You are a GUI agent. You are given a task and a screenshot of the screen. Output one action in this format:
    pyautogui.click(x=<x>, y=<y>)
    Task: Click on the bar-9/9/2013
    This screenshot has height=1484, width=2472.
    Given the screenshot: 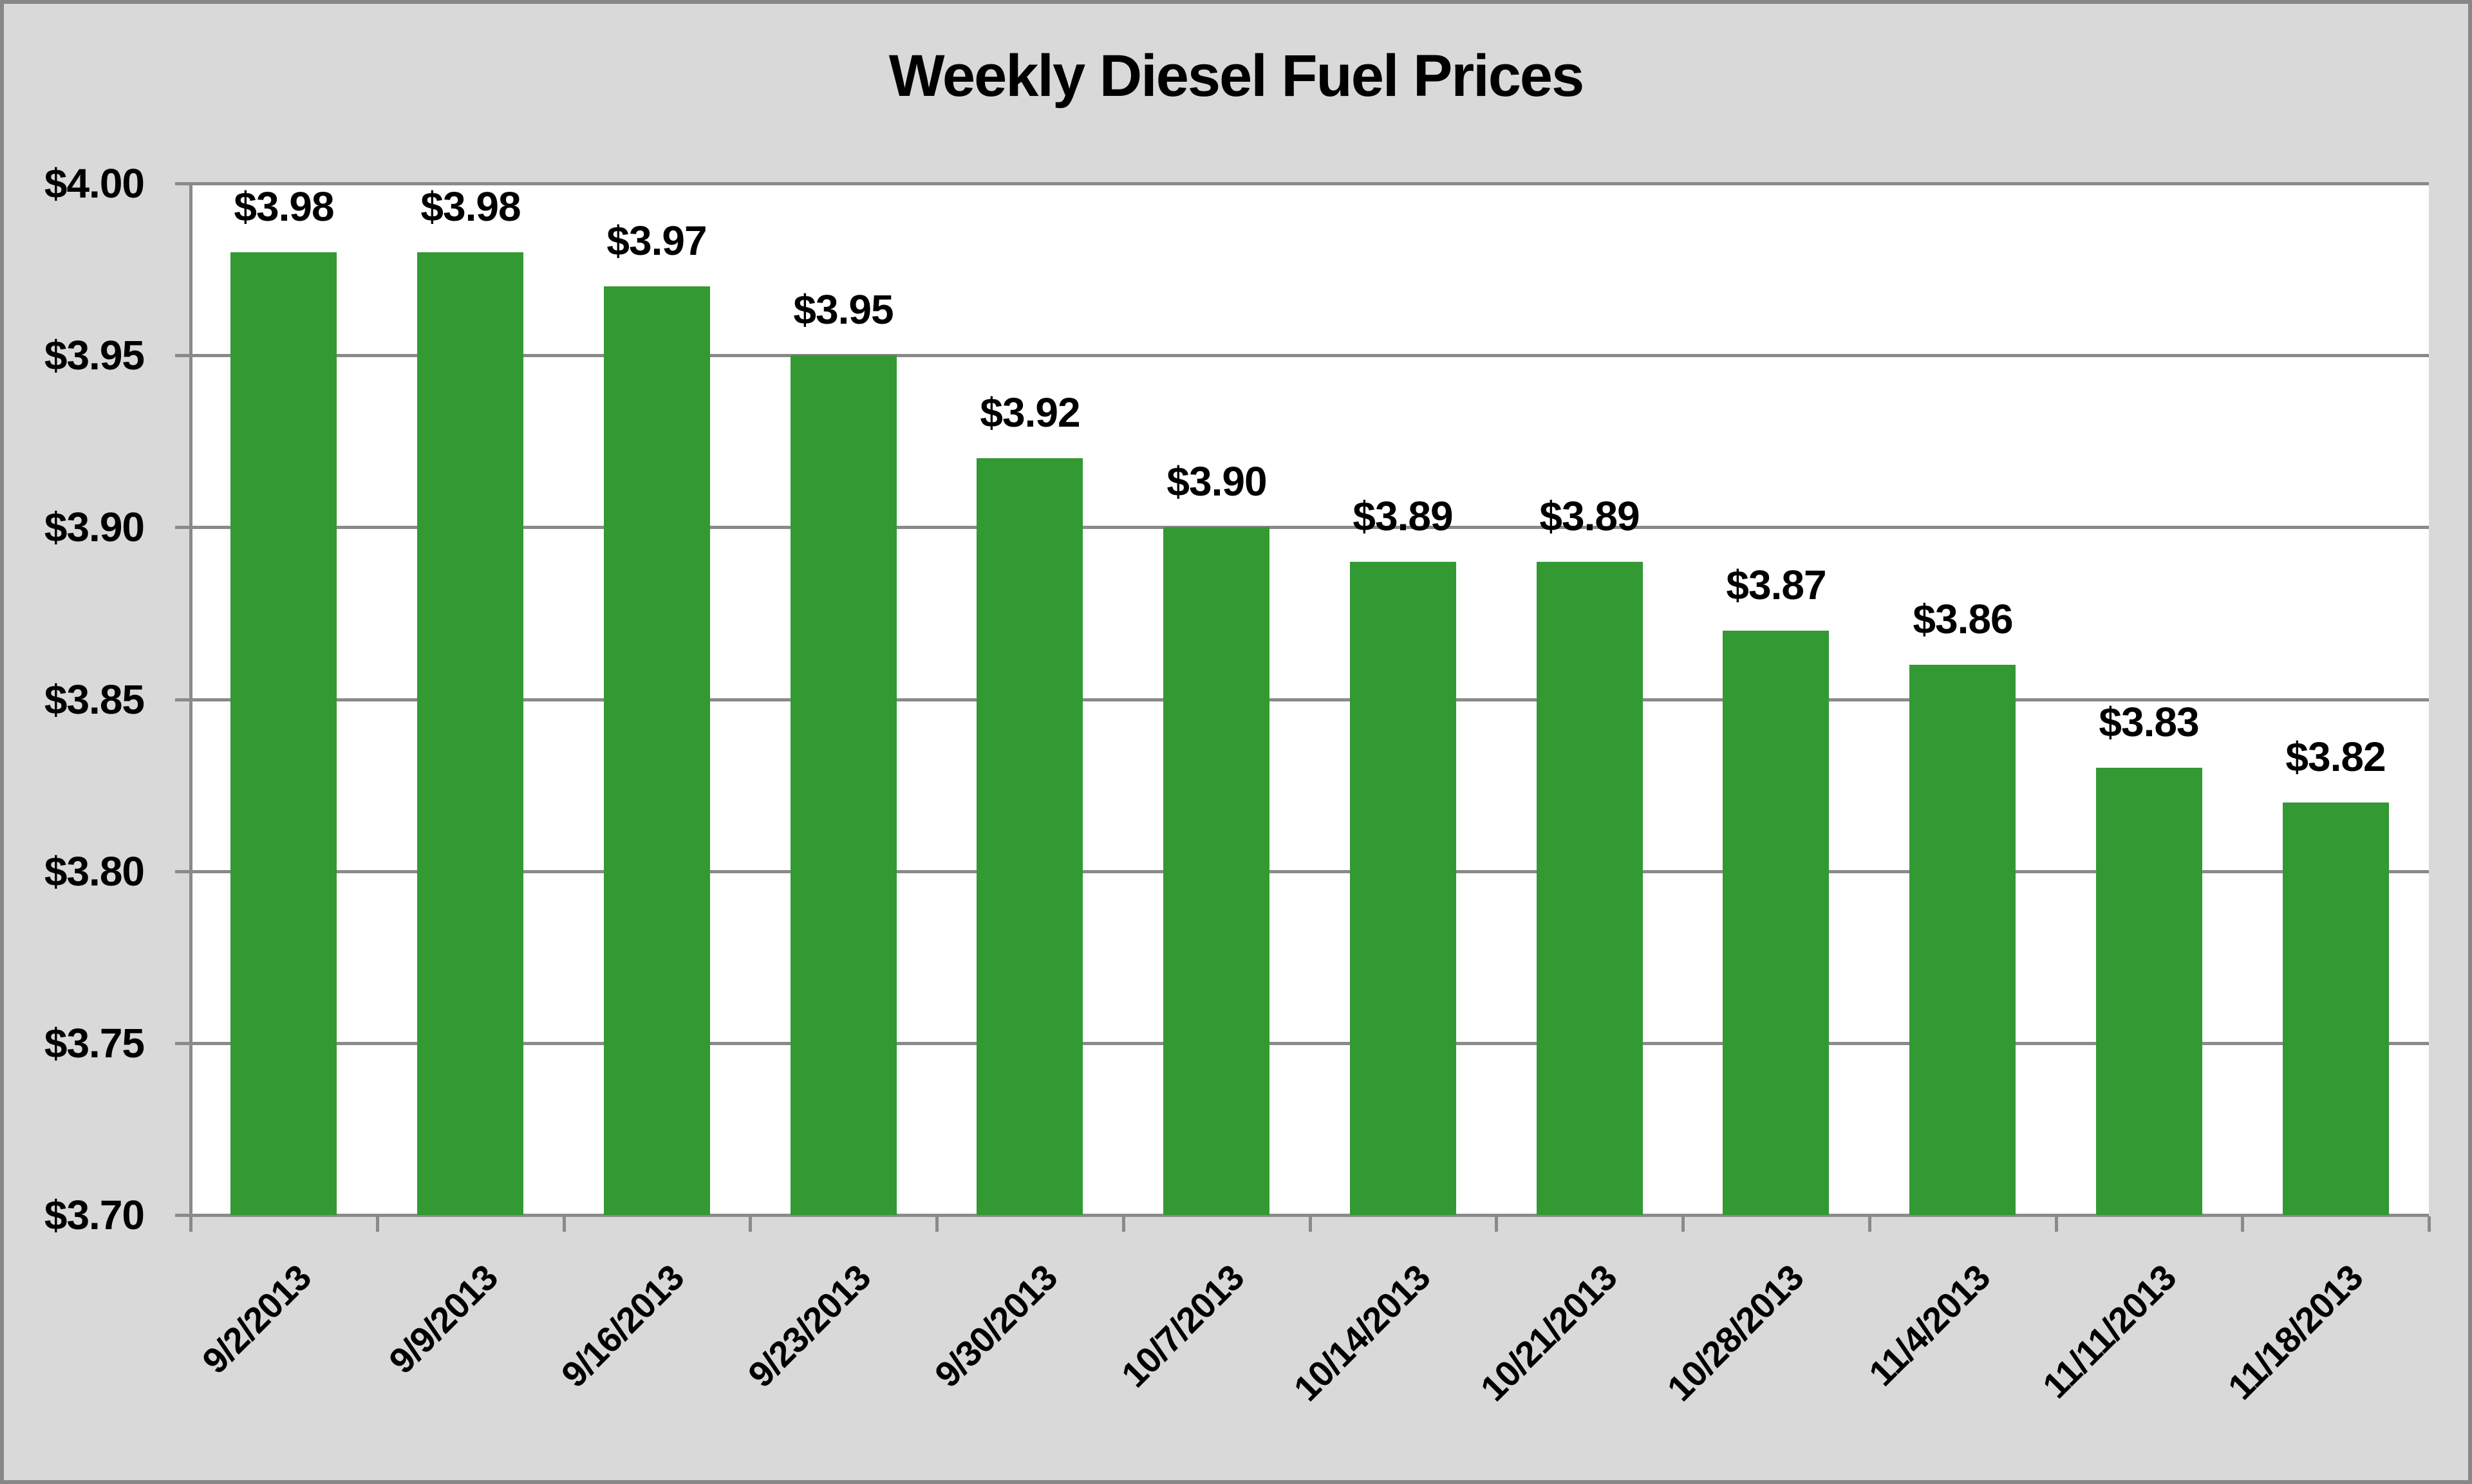 What is the action you would take?
    pyautogui.click(x=470, y=733)
    